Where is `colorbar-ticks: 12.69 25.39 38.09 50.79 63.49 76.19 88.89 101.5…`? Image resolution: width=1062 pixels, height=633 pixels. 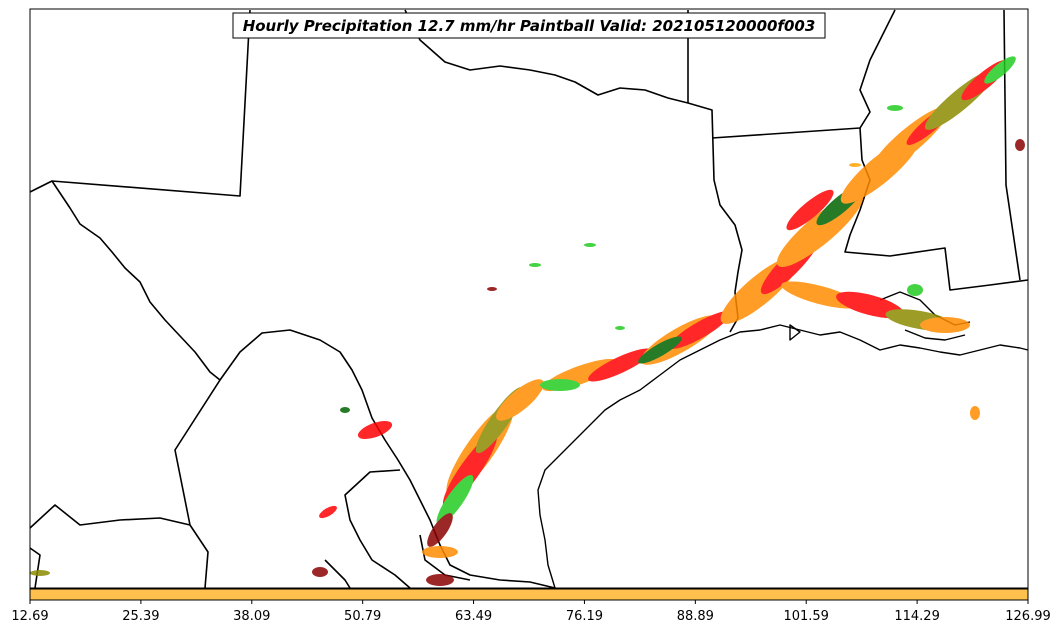
colorbar-ticks: 12.69 25.39 38.09 50.79 63.49 76.19 88.89 101.5… is located at coordinates (531, 612).